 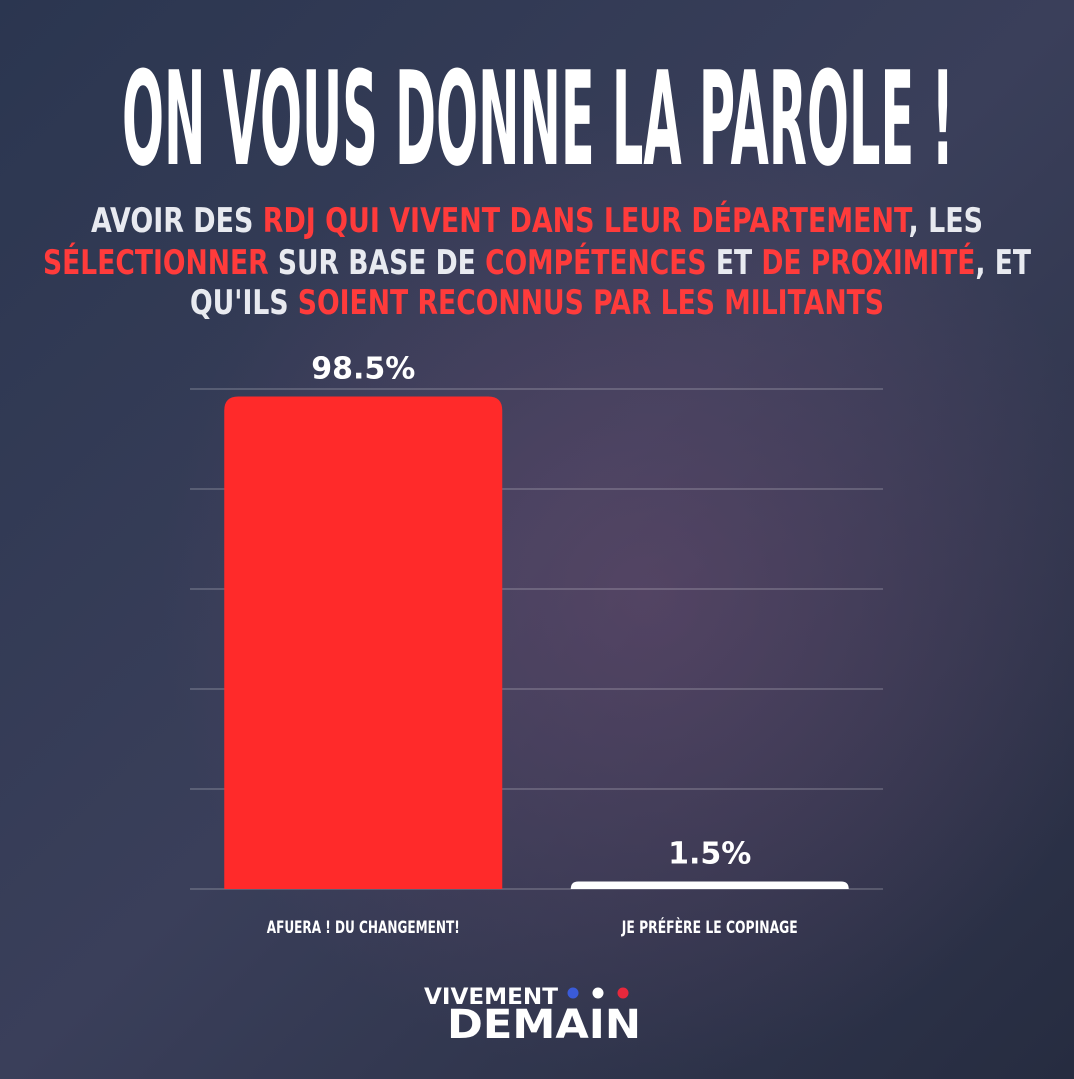 What do you see at coordinates (363, 928) in the screenshot?
I see `x-tick-label: AFUERA ! DU CHANGEMENT!` at bounding box center [363, 928].